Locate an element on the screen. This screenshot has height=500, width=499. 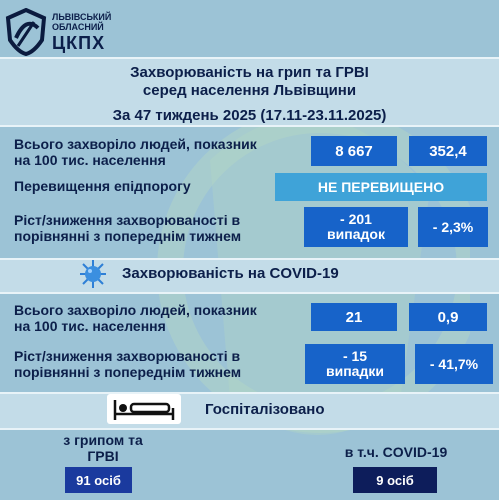
flu-change-cases-unit: випадок is located at coordinates (356, 234).